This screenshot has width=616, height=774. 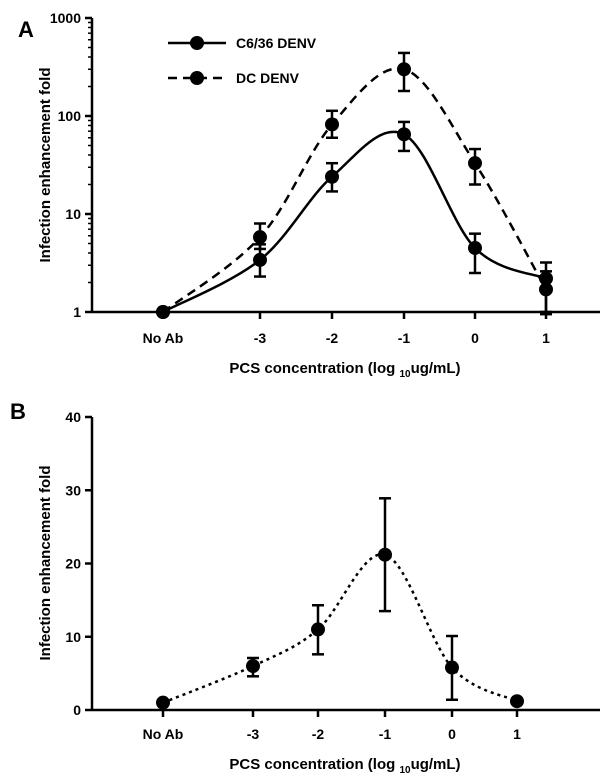 I want to click on panel-label: B, so click(x=18, y=411).